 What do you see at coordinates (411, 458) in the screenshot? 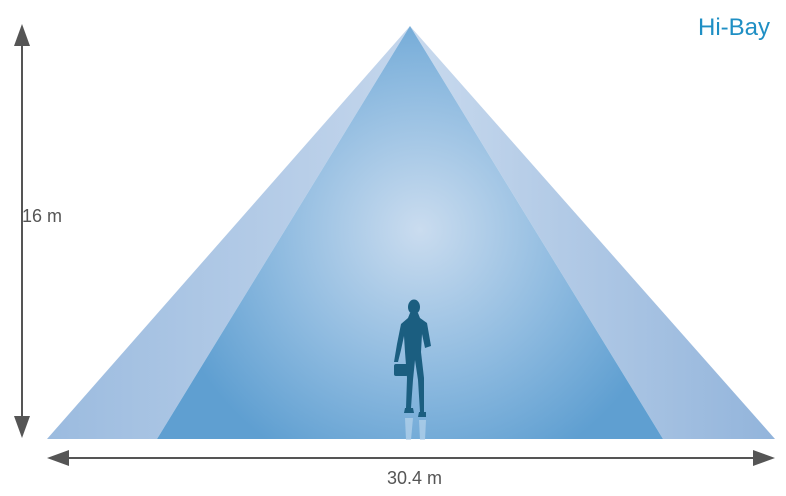
I see `width-arrow` at bounding box center [411, 458].